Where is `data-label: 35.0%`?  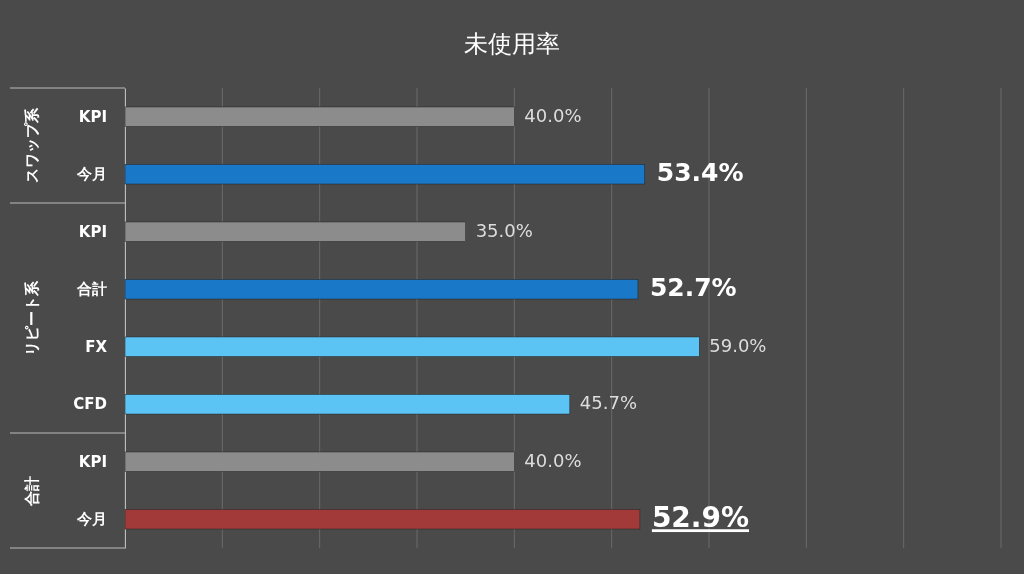 data-label: 35.0% is located at coordinates (504, 230).